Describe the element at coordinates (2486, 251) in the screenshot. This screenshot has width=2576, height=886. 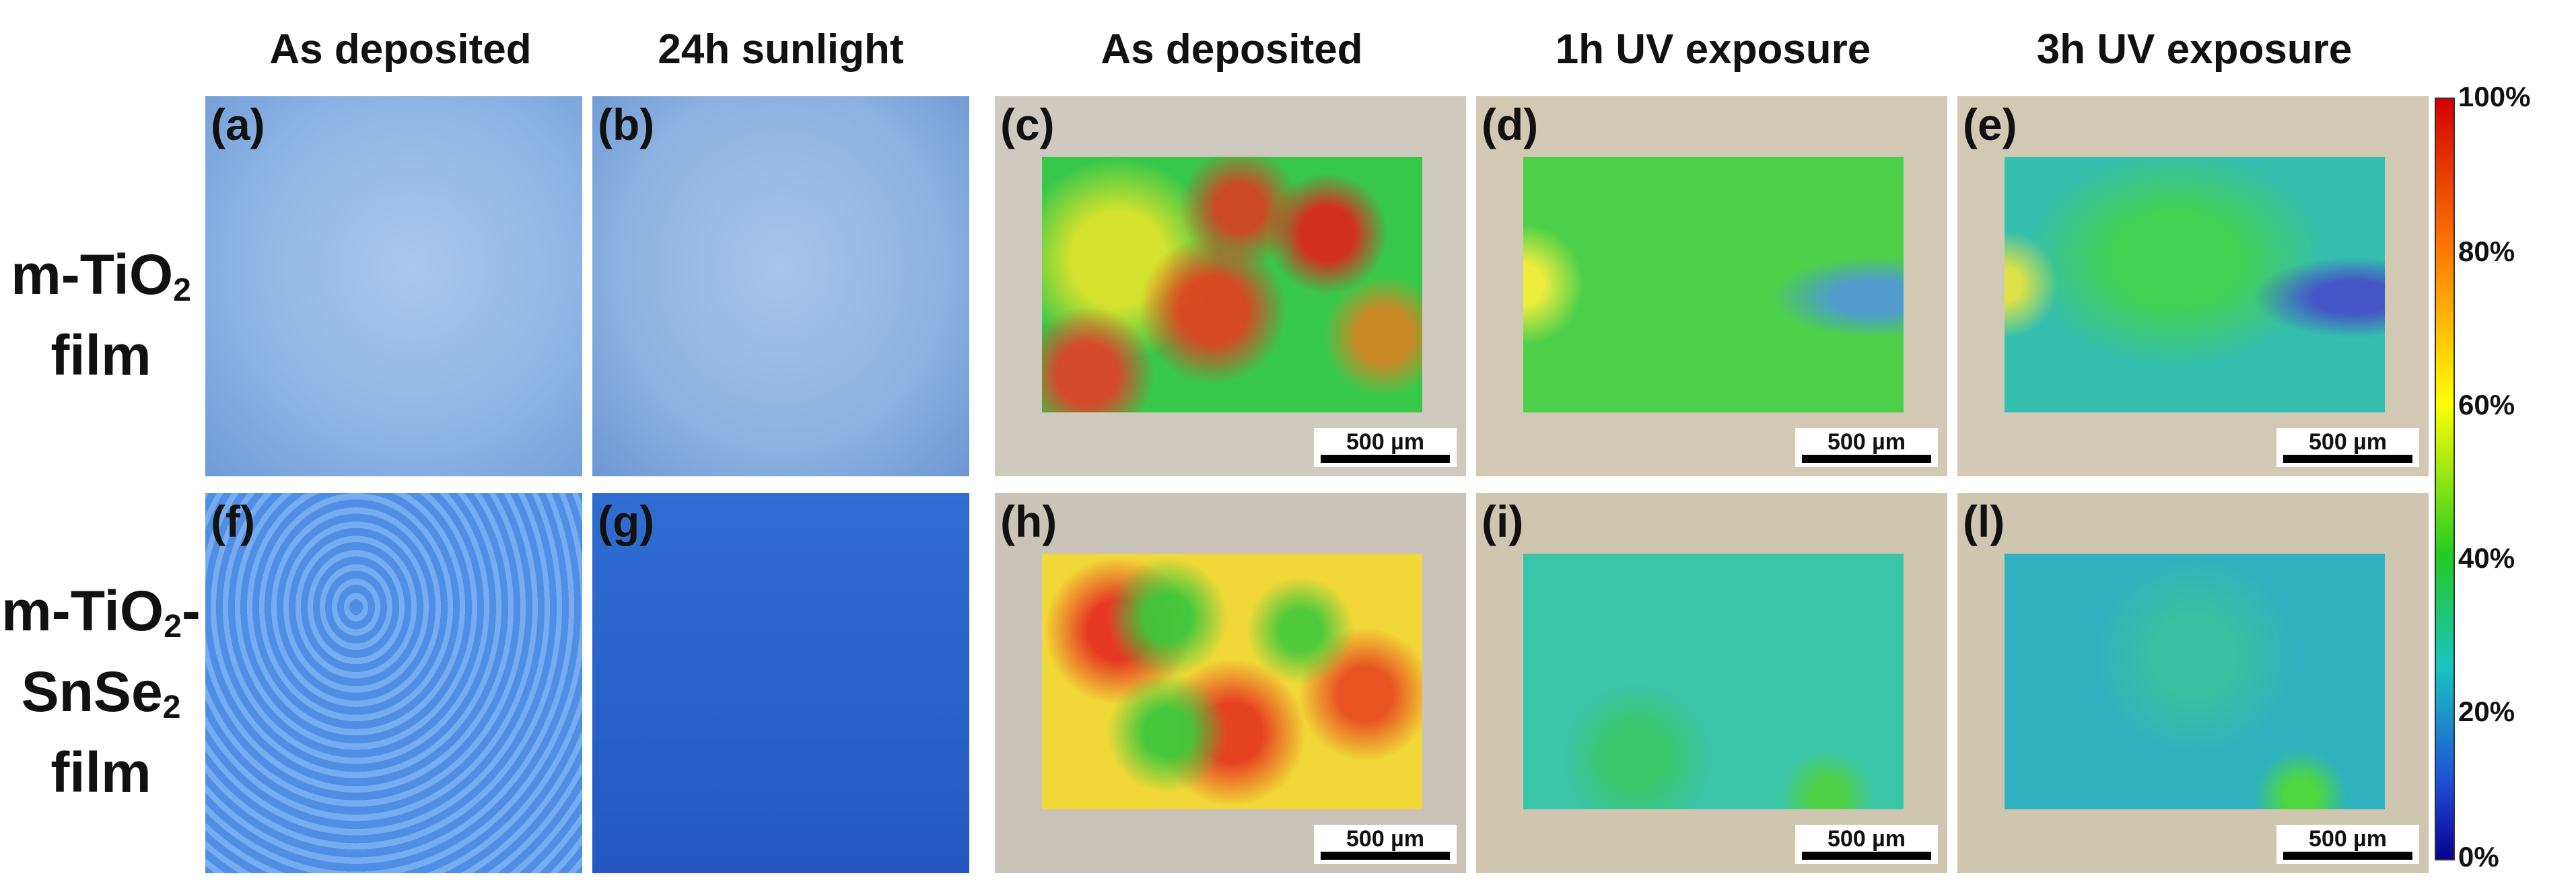
I see `colorbar-tick-80: 80%` at that location.